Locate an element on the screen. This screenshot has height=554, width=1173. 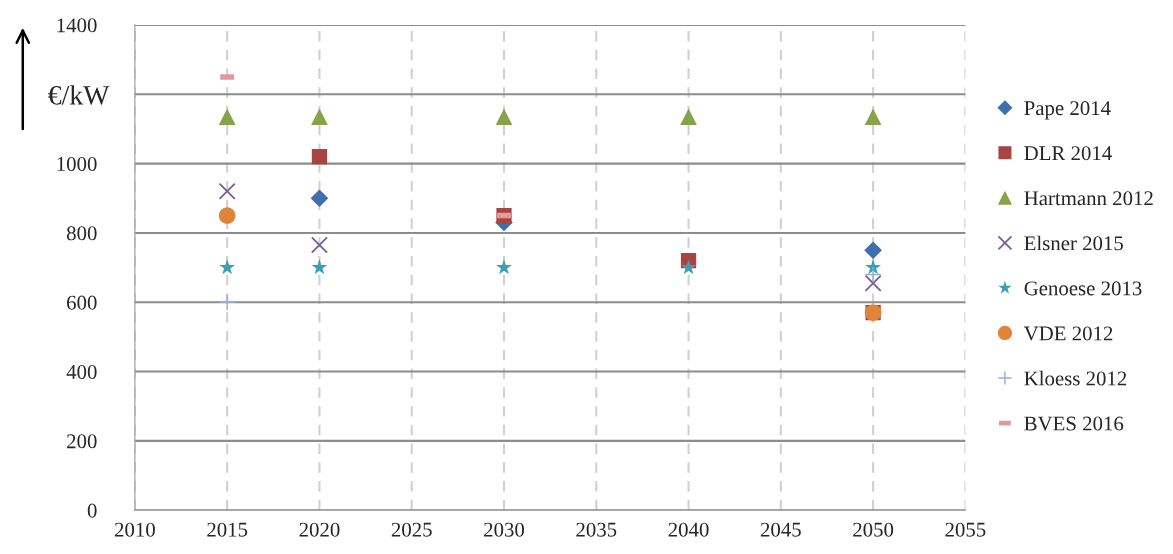
x-tick-label: 2015 is located at coordinates (227, 529).